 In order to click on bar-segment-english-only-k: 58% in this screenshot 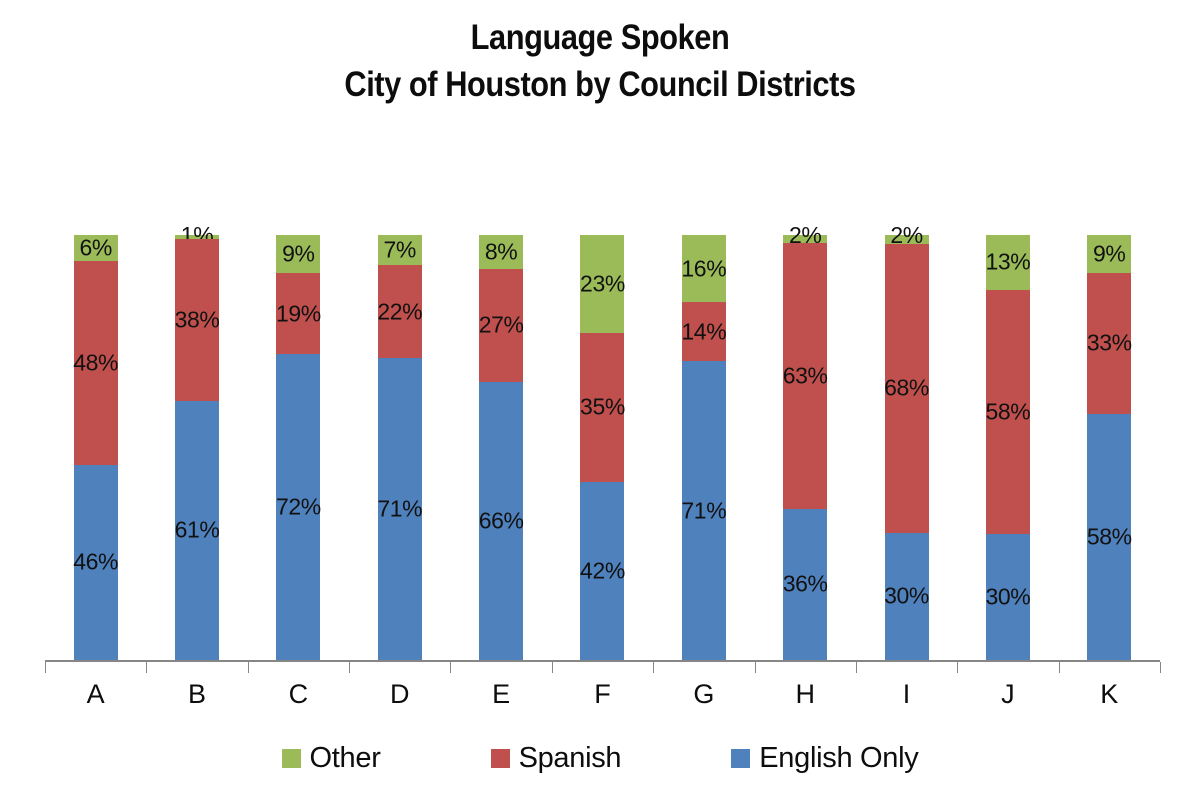, I will do `click(1109, 536)`.